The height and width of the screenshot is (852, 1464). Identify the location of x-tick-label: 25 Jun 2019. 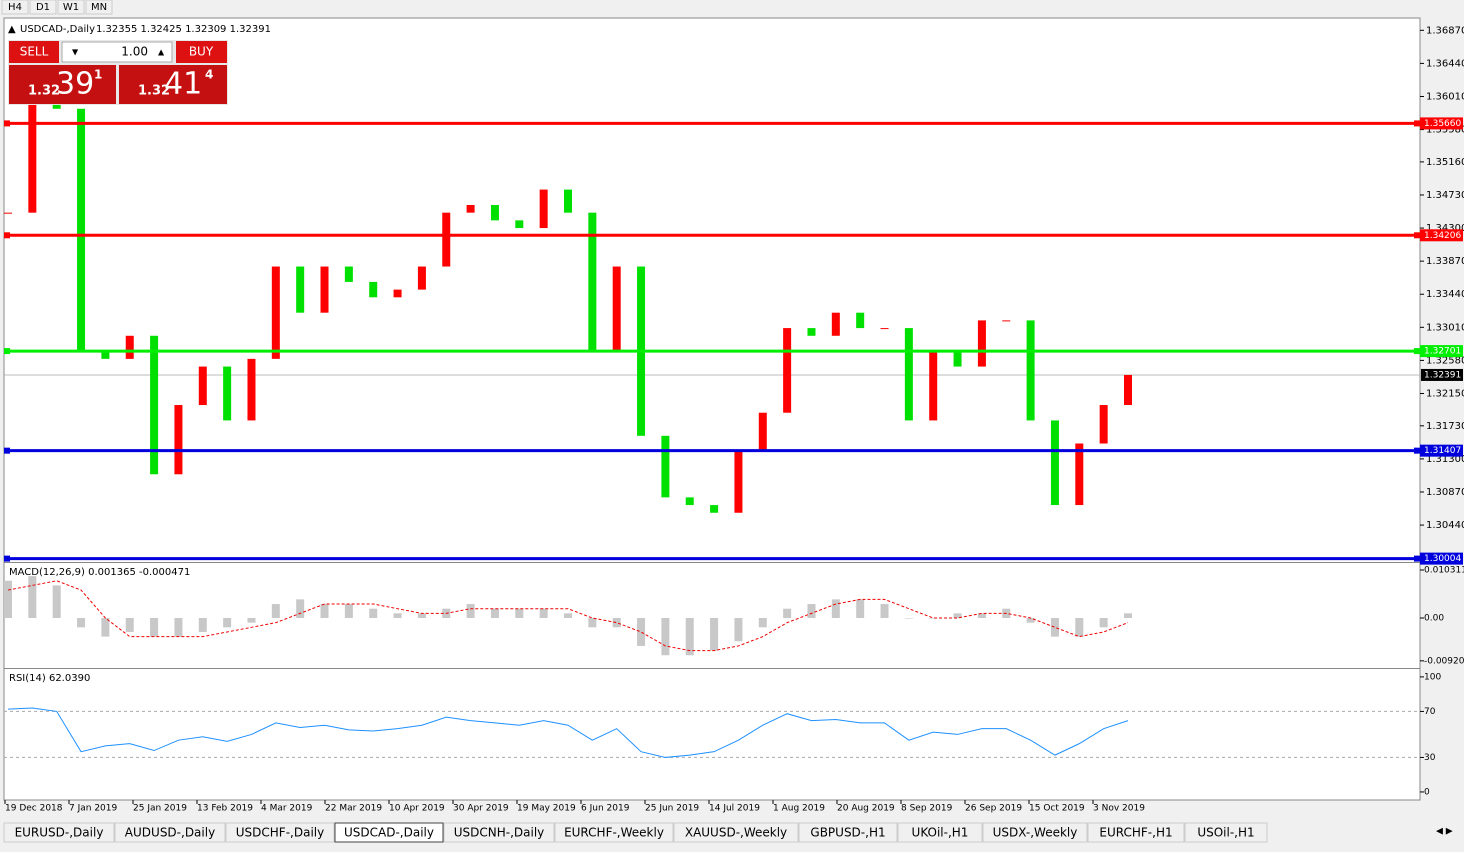
(672, 809).